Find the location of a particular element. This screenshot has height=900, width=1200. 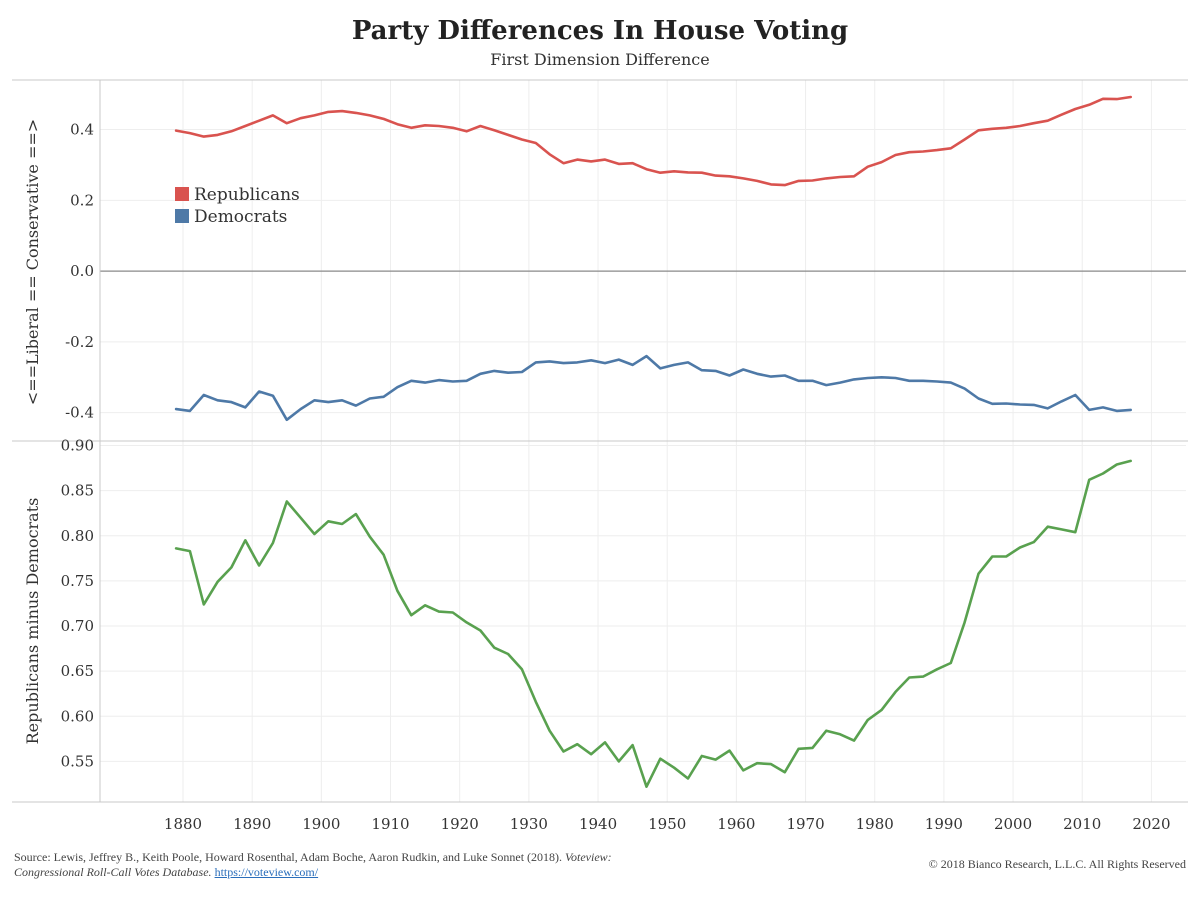

x-tick-label: 1960 is located at coordinates (736, 824).